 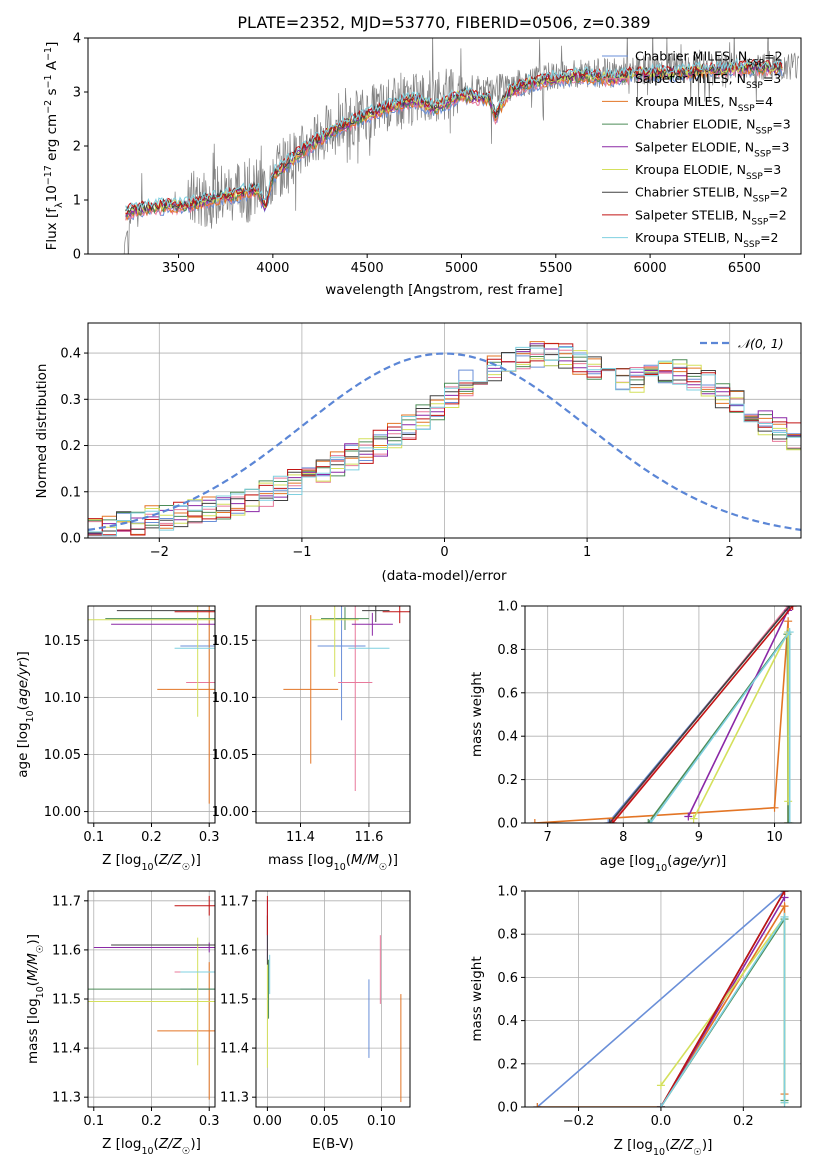 What do you see at coordinates (70, 492) in the screenshot?
I see `y-tick-label: 0.1` at bounding box center [70, 492].